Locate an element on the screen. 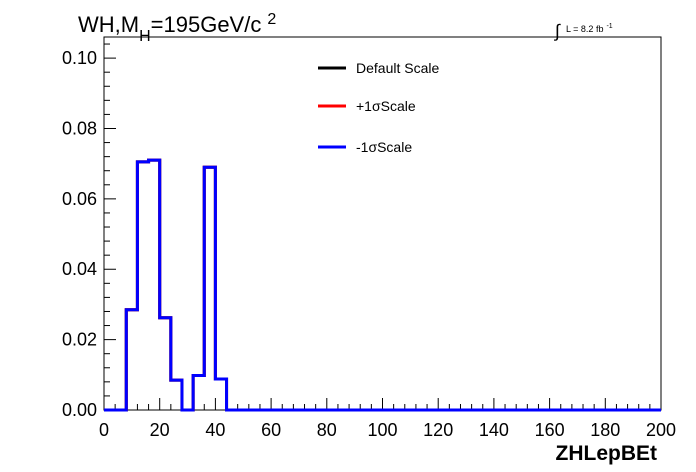  y-tick-label: 0.02 is located at coordinates (79, 340).